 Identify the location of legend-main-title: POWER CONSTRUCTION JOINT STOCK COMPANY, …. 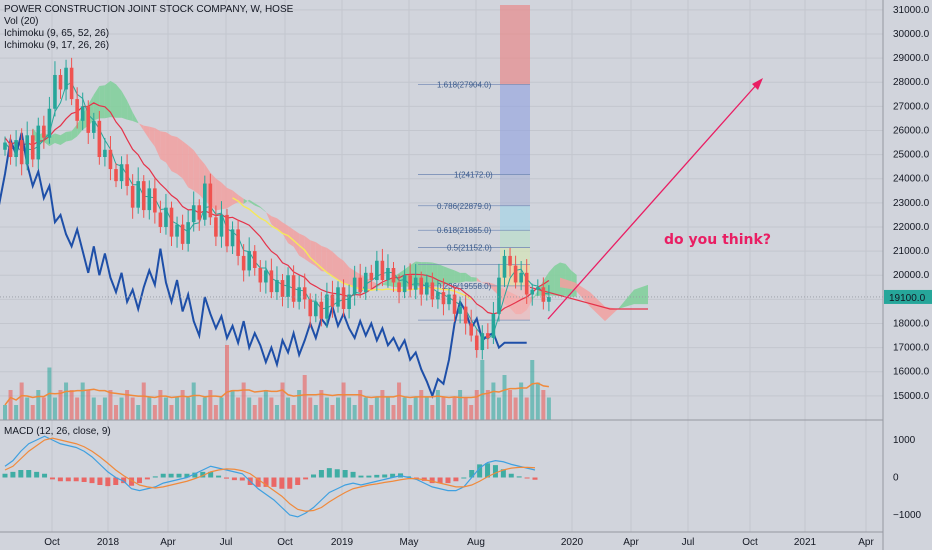
(149, 9).